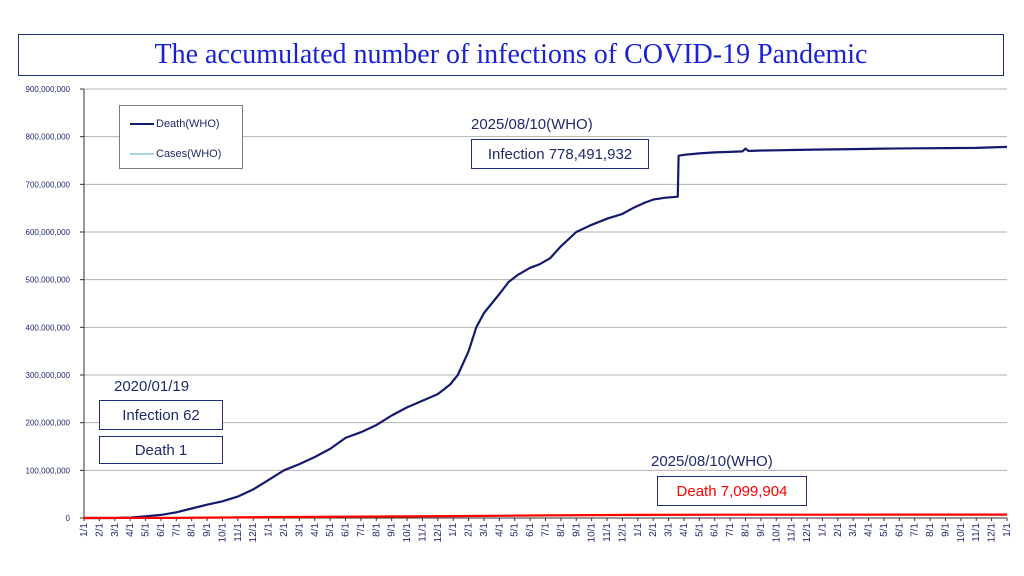 The height and width of the screenshot is (576, 1024). I want to click on y-tick-label: 400,000,000, so click(48, 327).